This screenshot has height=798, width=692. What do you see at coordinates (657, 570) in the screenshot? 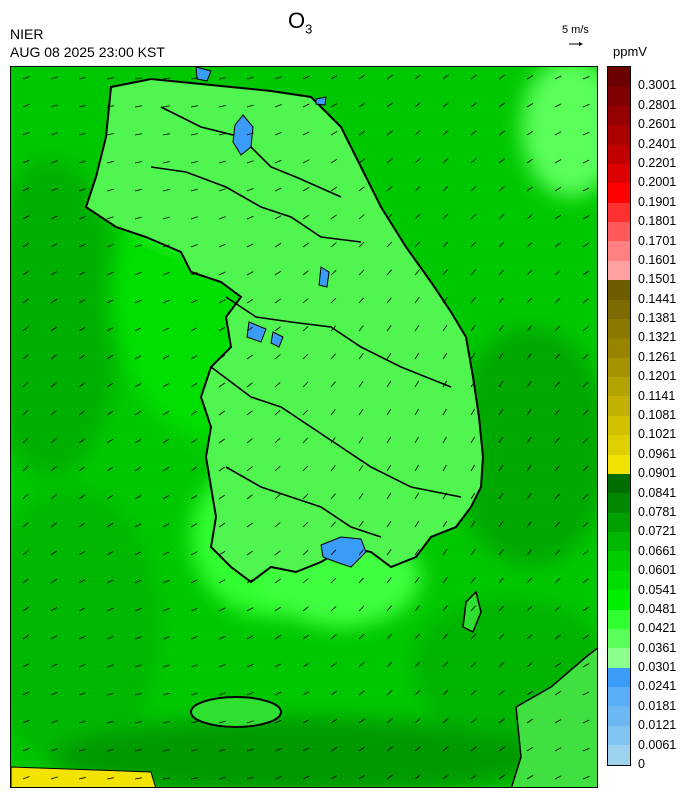
I see `legend-label: 0.0601` at bounding box center [657, 570].